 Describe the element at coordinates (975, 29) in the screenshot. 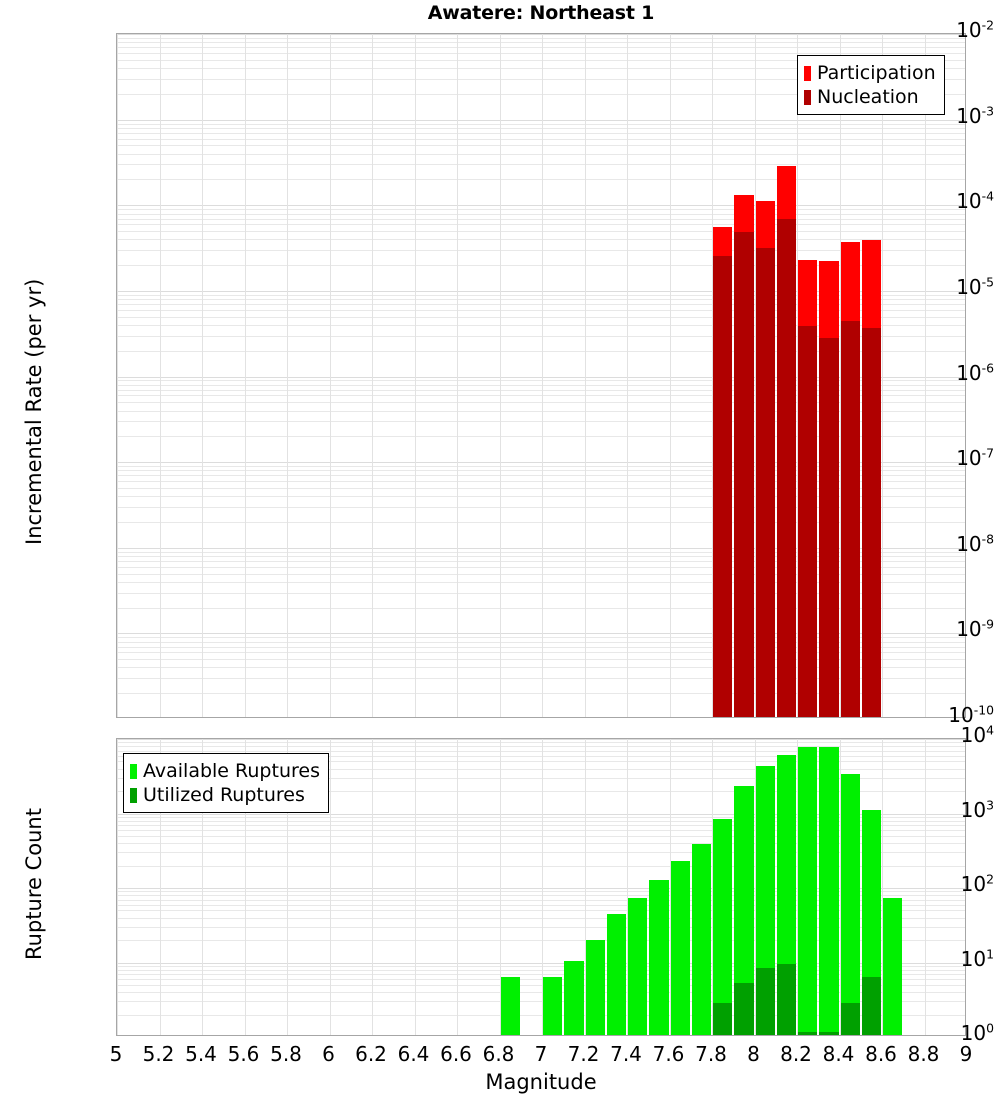

I see `y-axis-tick-label: 10⁻²` at that location.